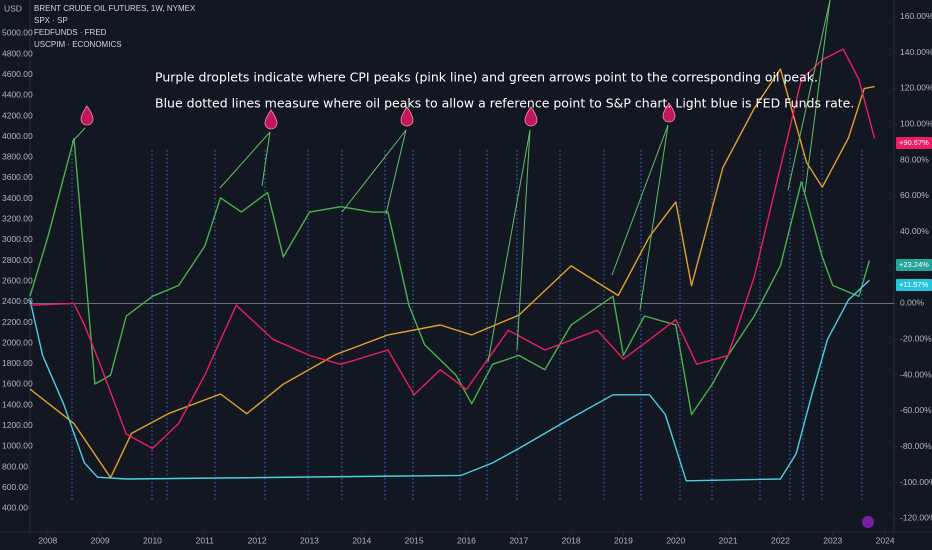 The image size is (932, 550). I want to click on y2-tick-label: 0.00%, so click(912, 303).